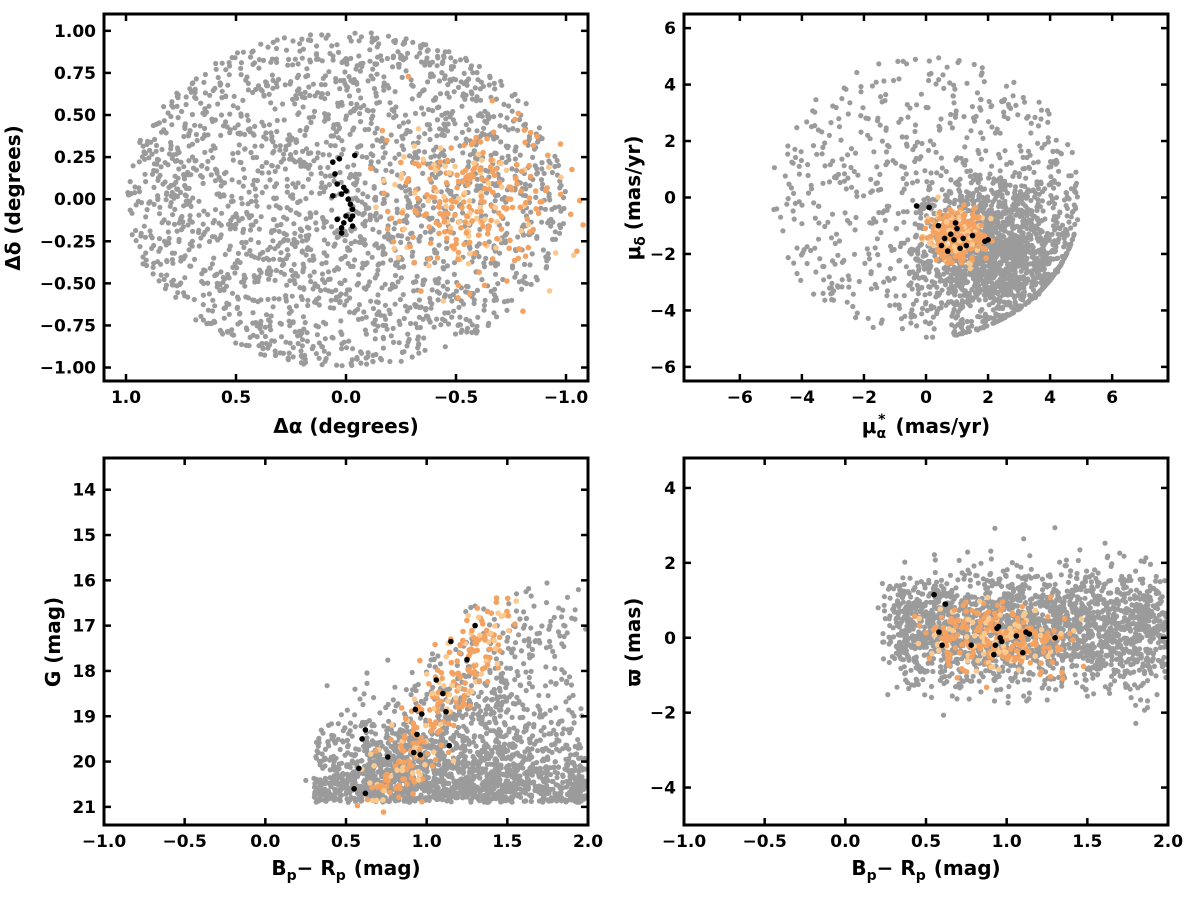 This screenshot has height=900, width=1200. Describe the element at coordinates (341, 228) in the screenshot. I see `bright-member-point` at that location.